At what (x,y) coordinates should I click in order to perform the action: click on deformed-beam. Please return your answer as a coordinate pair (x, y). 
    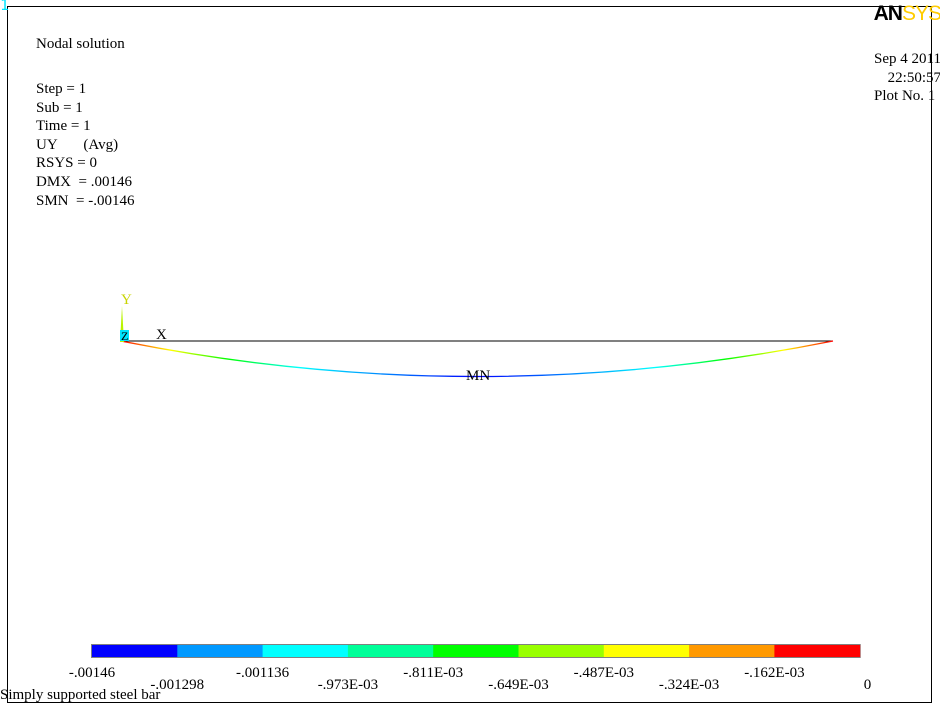
    Looking at the image, I should click on (477, 359).